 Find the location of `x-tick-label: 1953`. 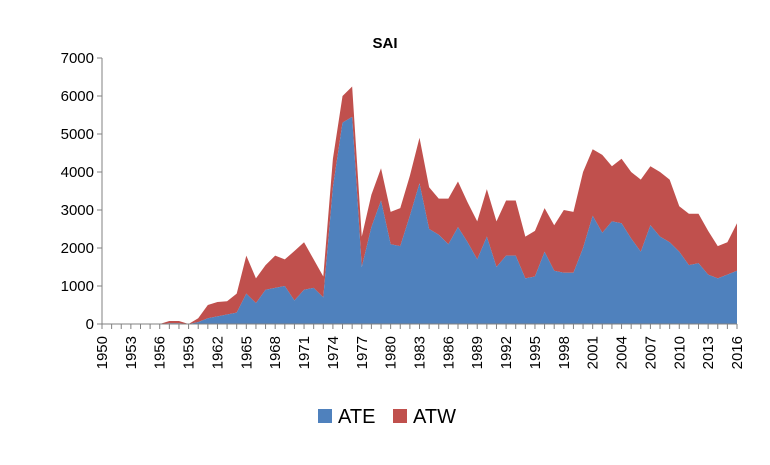

x-tick-label: 1953 is located at coordinates (131, 352).